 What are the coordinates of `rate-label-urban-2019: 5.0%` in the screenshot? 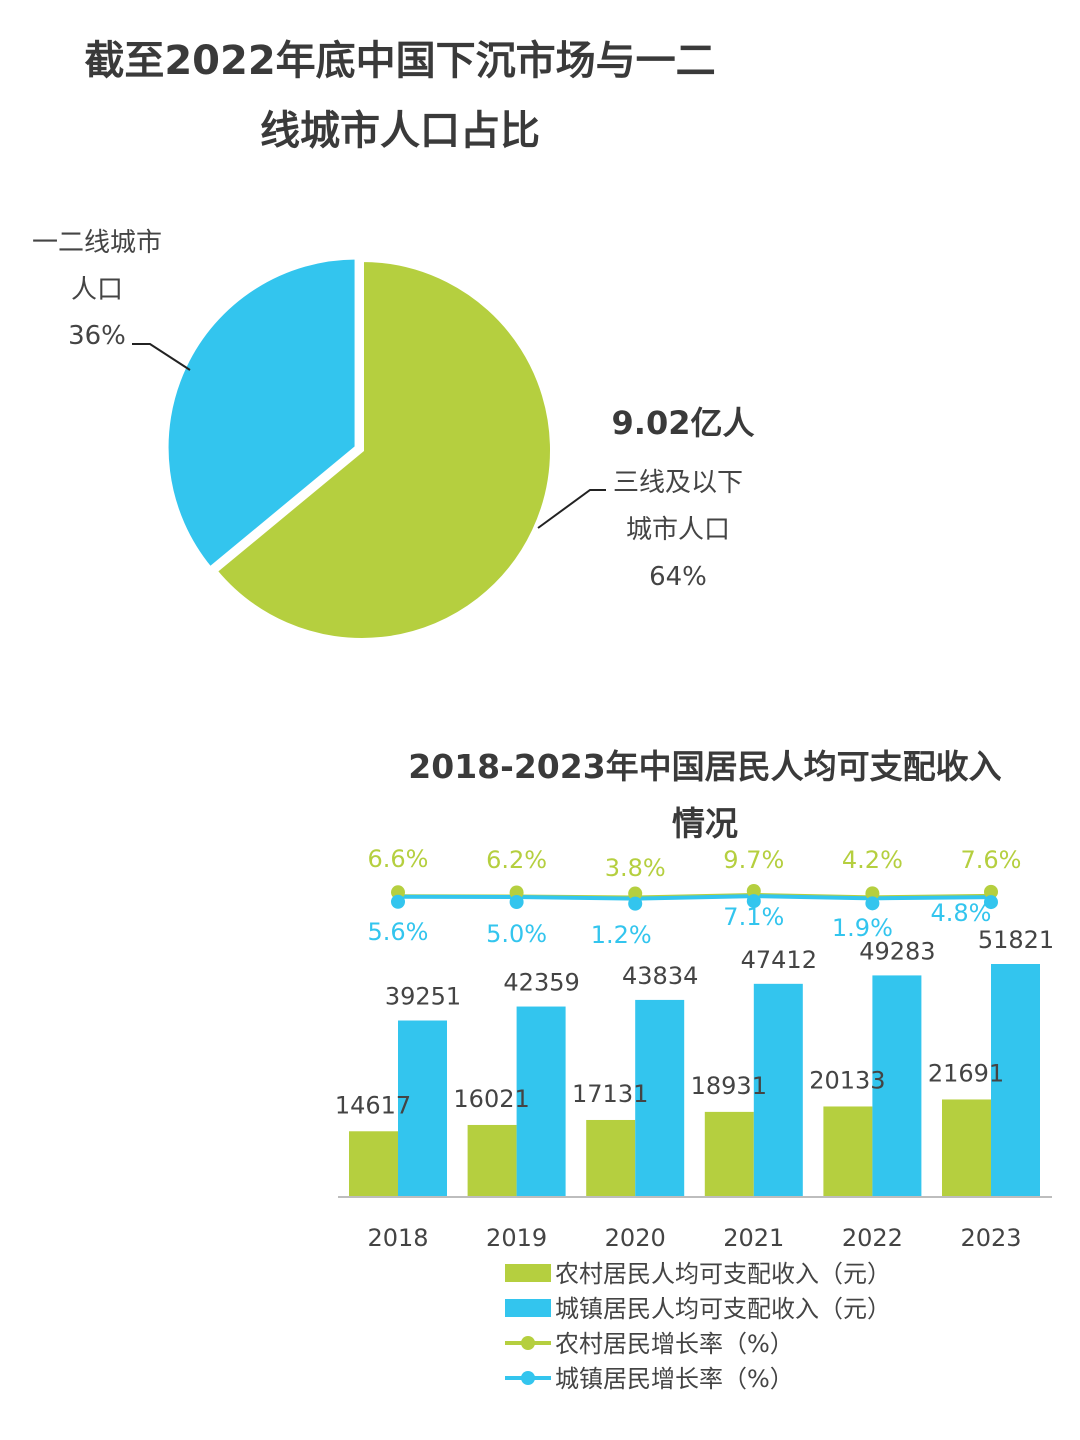 It's located at (516, 934).